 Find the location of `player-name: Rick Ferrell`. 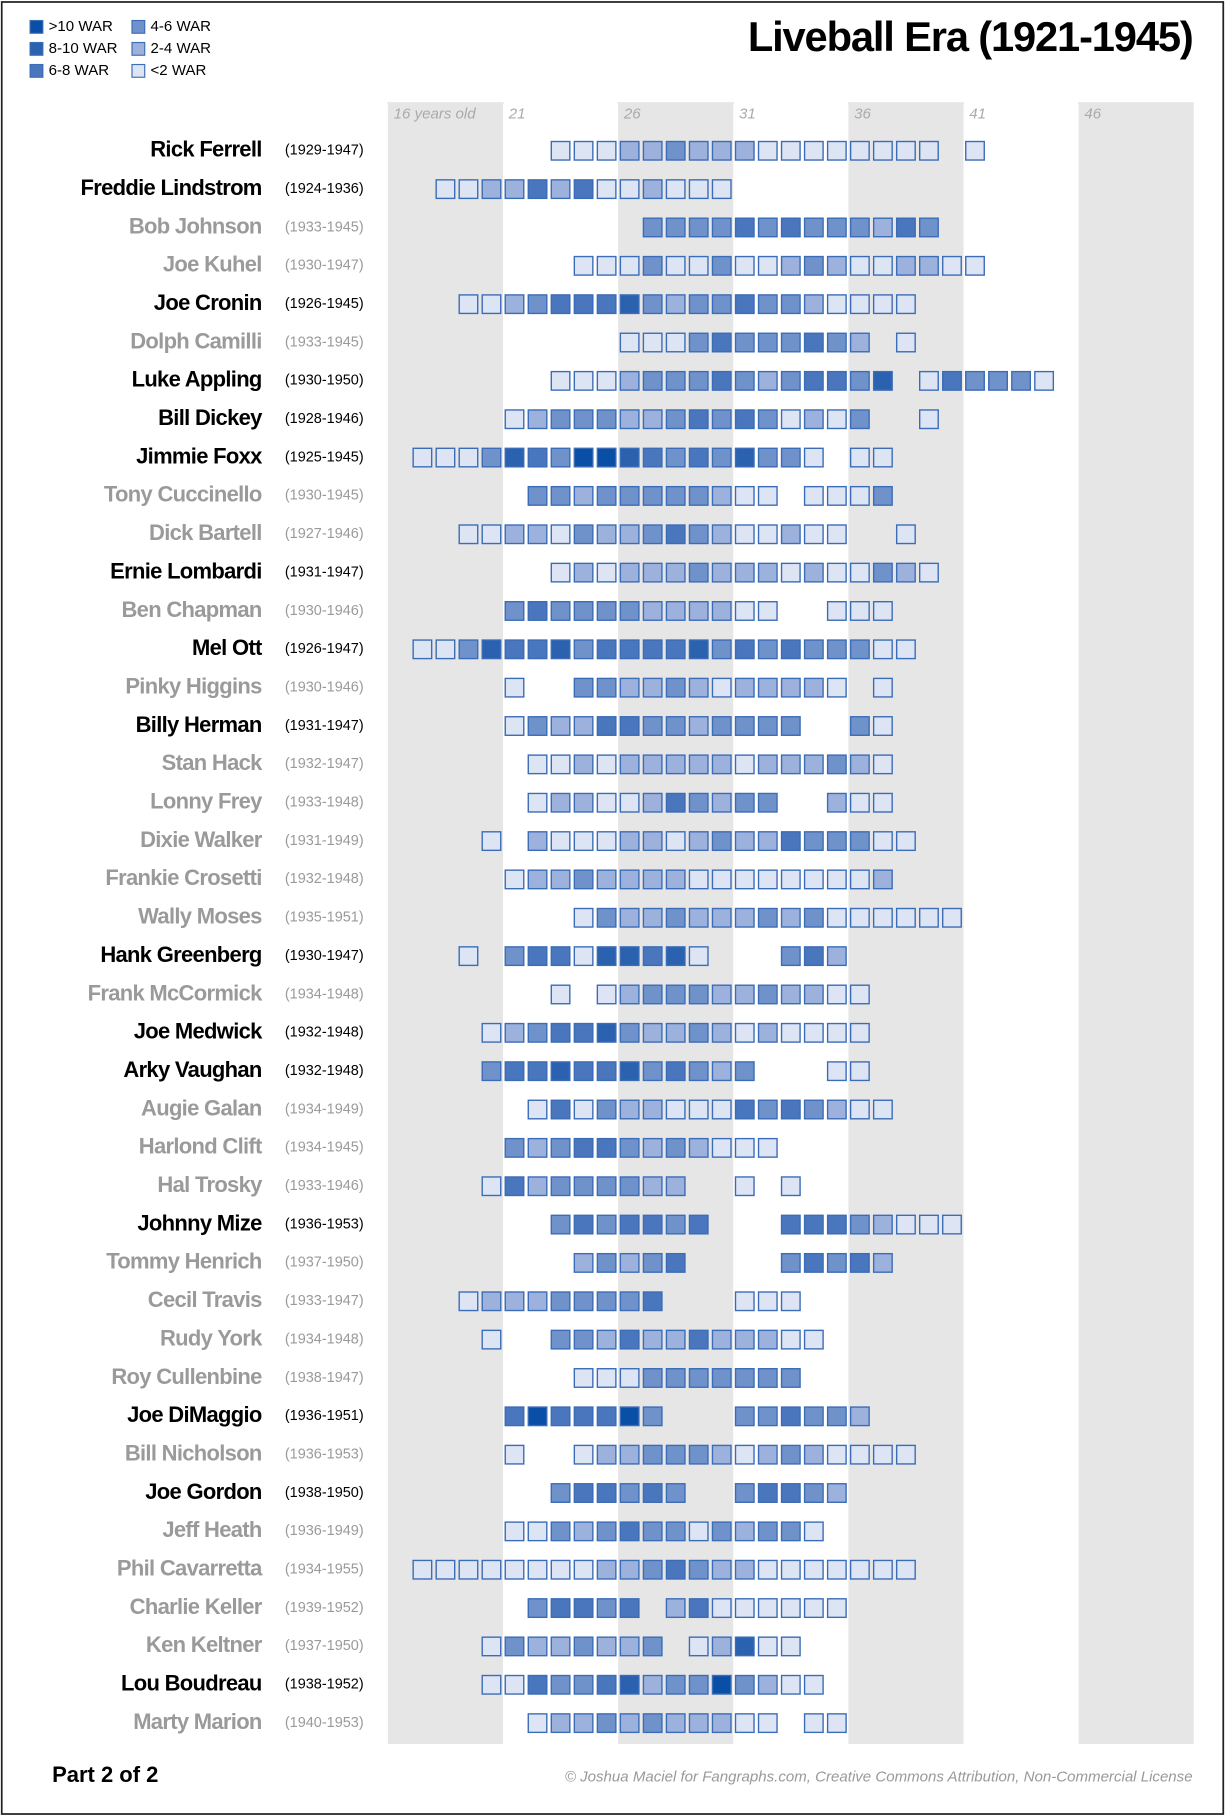

player-name: Rick Ferrell is located at coordinates (205, 149).